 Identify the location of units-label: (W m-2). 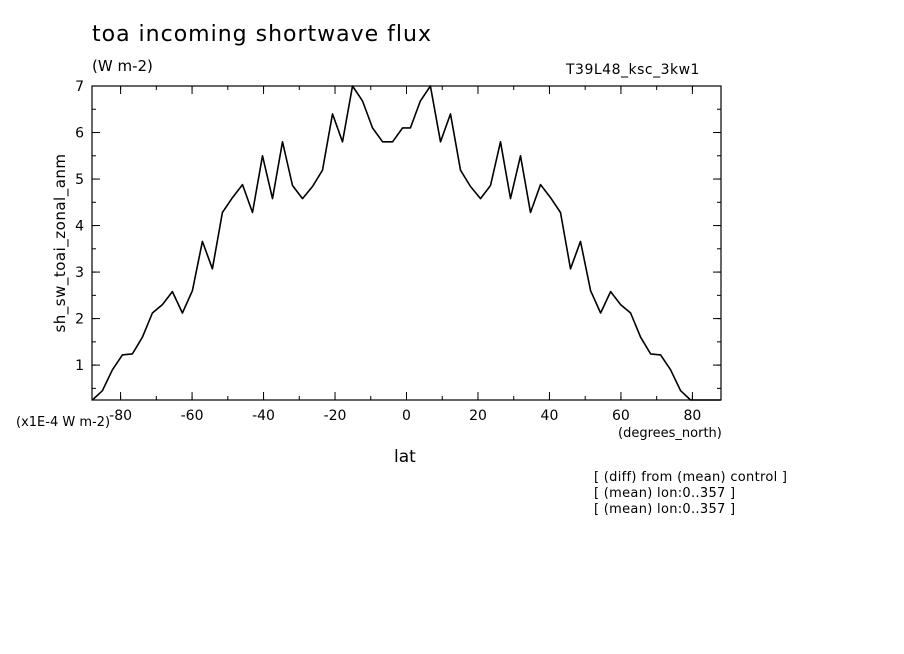
(122, 66).